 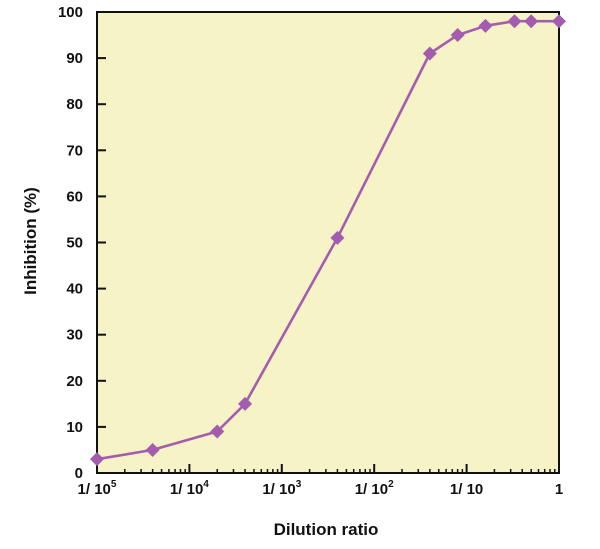 What do you see at coordinates (281, 488) in the screenshot?
I see `x-tick-label: 1/ 103` at bounding box center [281, 488].